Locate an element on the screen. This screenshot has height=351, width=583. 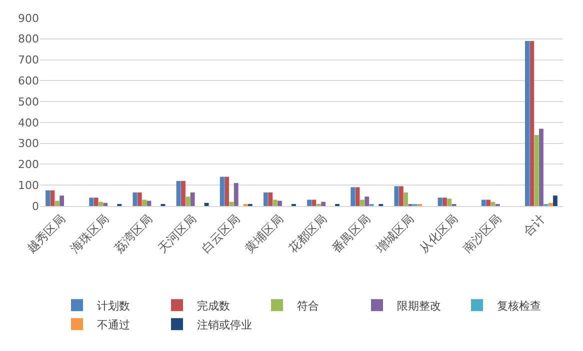
legend-label: 限期整改 is located at coordinates (419, 305).